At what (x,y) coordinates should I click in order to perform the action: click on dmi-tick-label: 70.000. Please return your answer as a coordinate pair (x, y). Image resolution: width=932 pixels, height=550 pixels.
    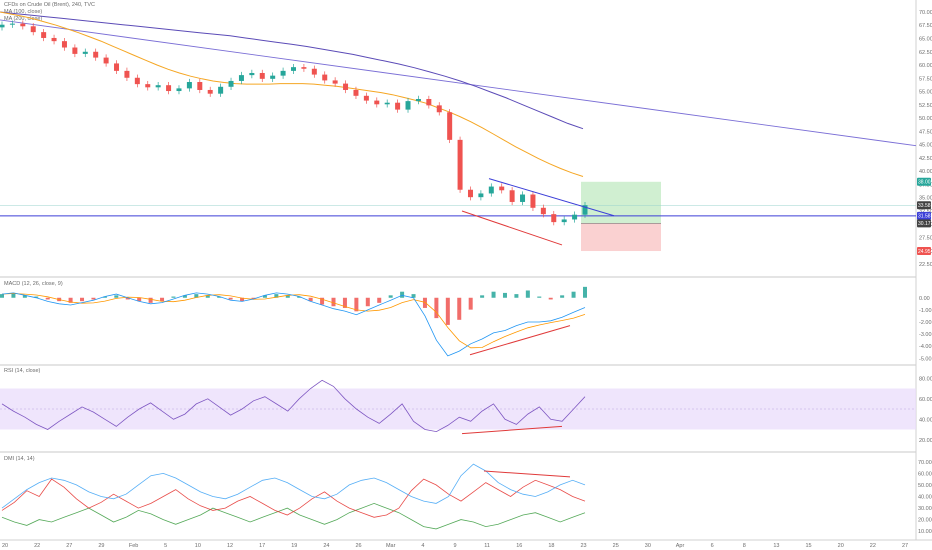
    Looking at the image, I should click on (925, 463).